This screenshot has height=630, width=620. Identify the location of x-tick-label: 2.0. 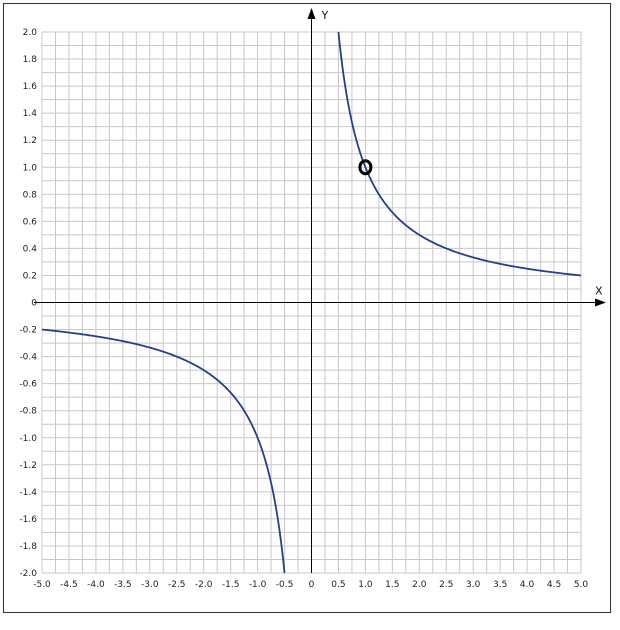
(419, 585).